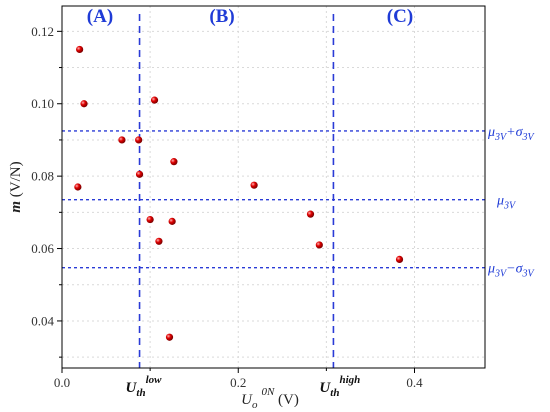 Image resolution: width=550 pixels, height=412 pixels. What do you see at coordinates (42, 31) in the screenshot?
I see `y-tick-label: 0.12` at bounding box center [42, 31].